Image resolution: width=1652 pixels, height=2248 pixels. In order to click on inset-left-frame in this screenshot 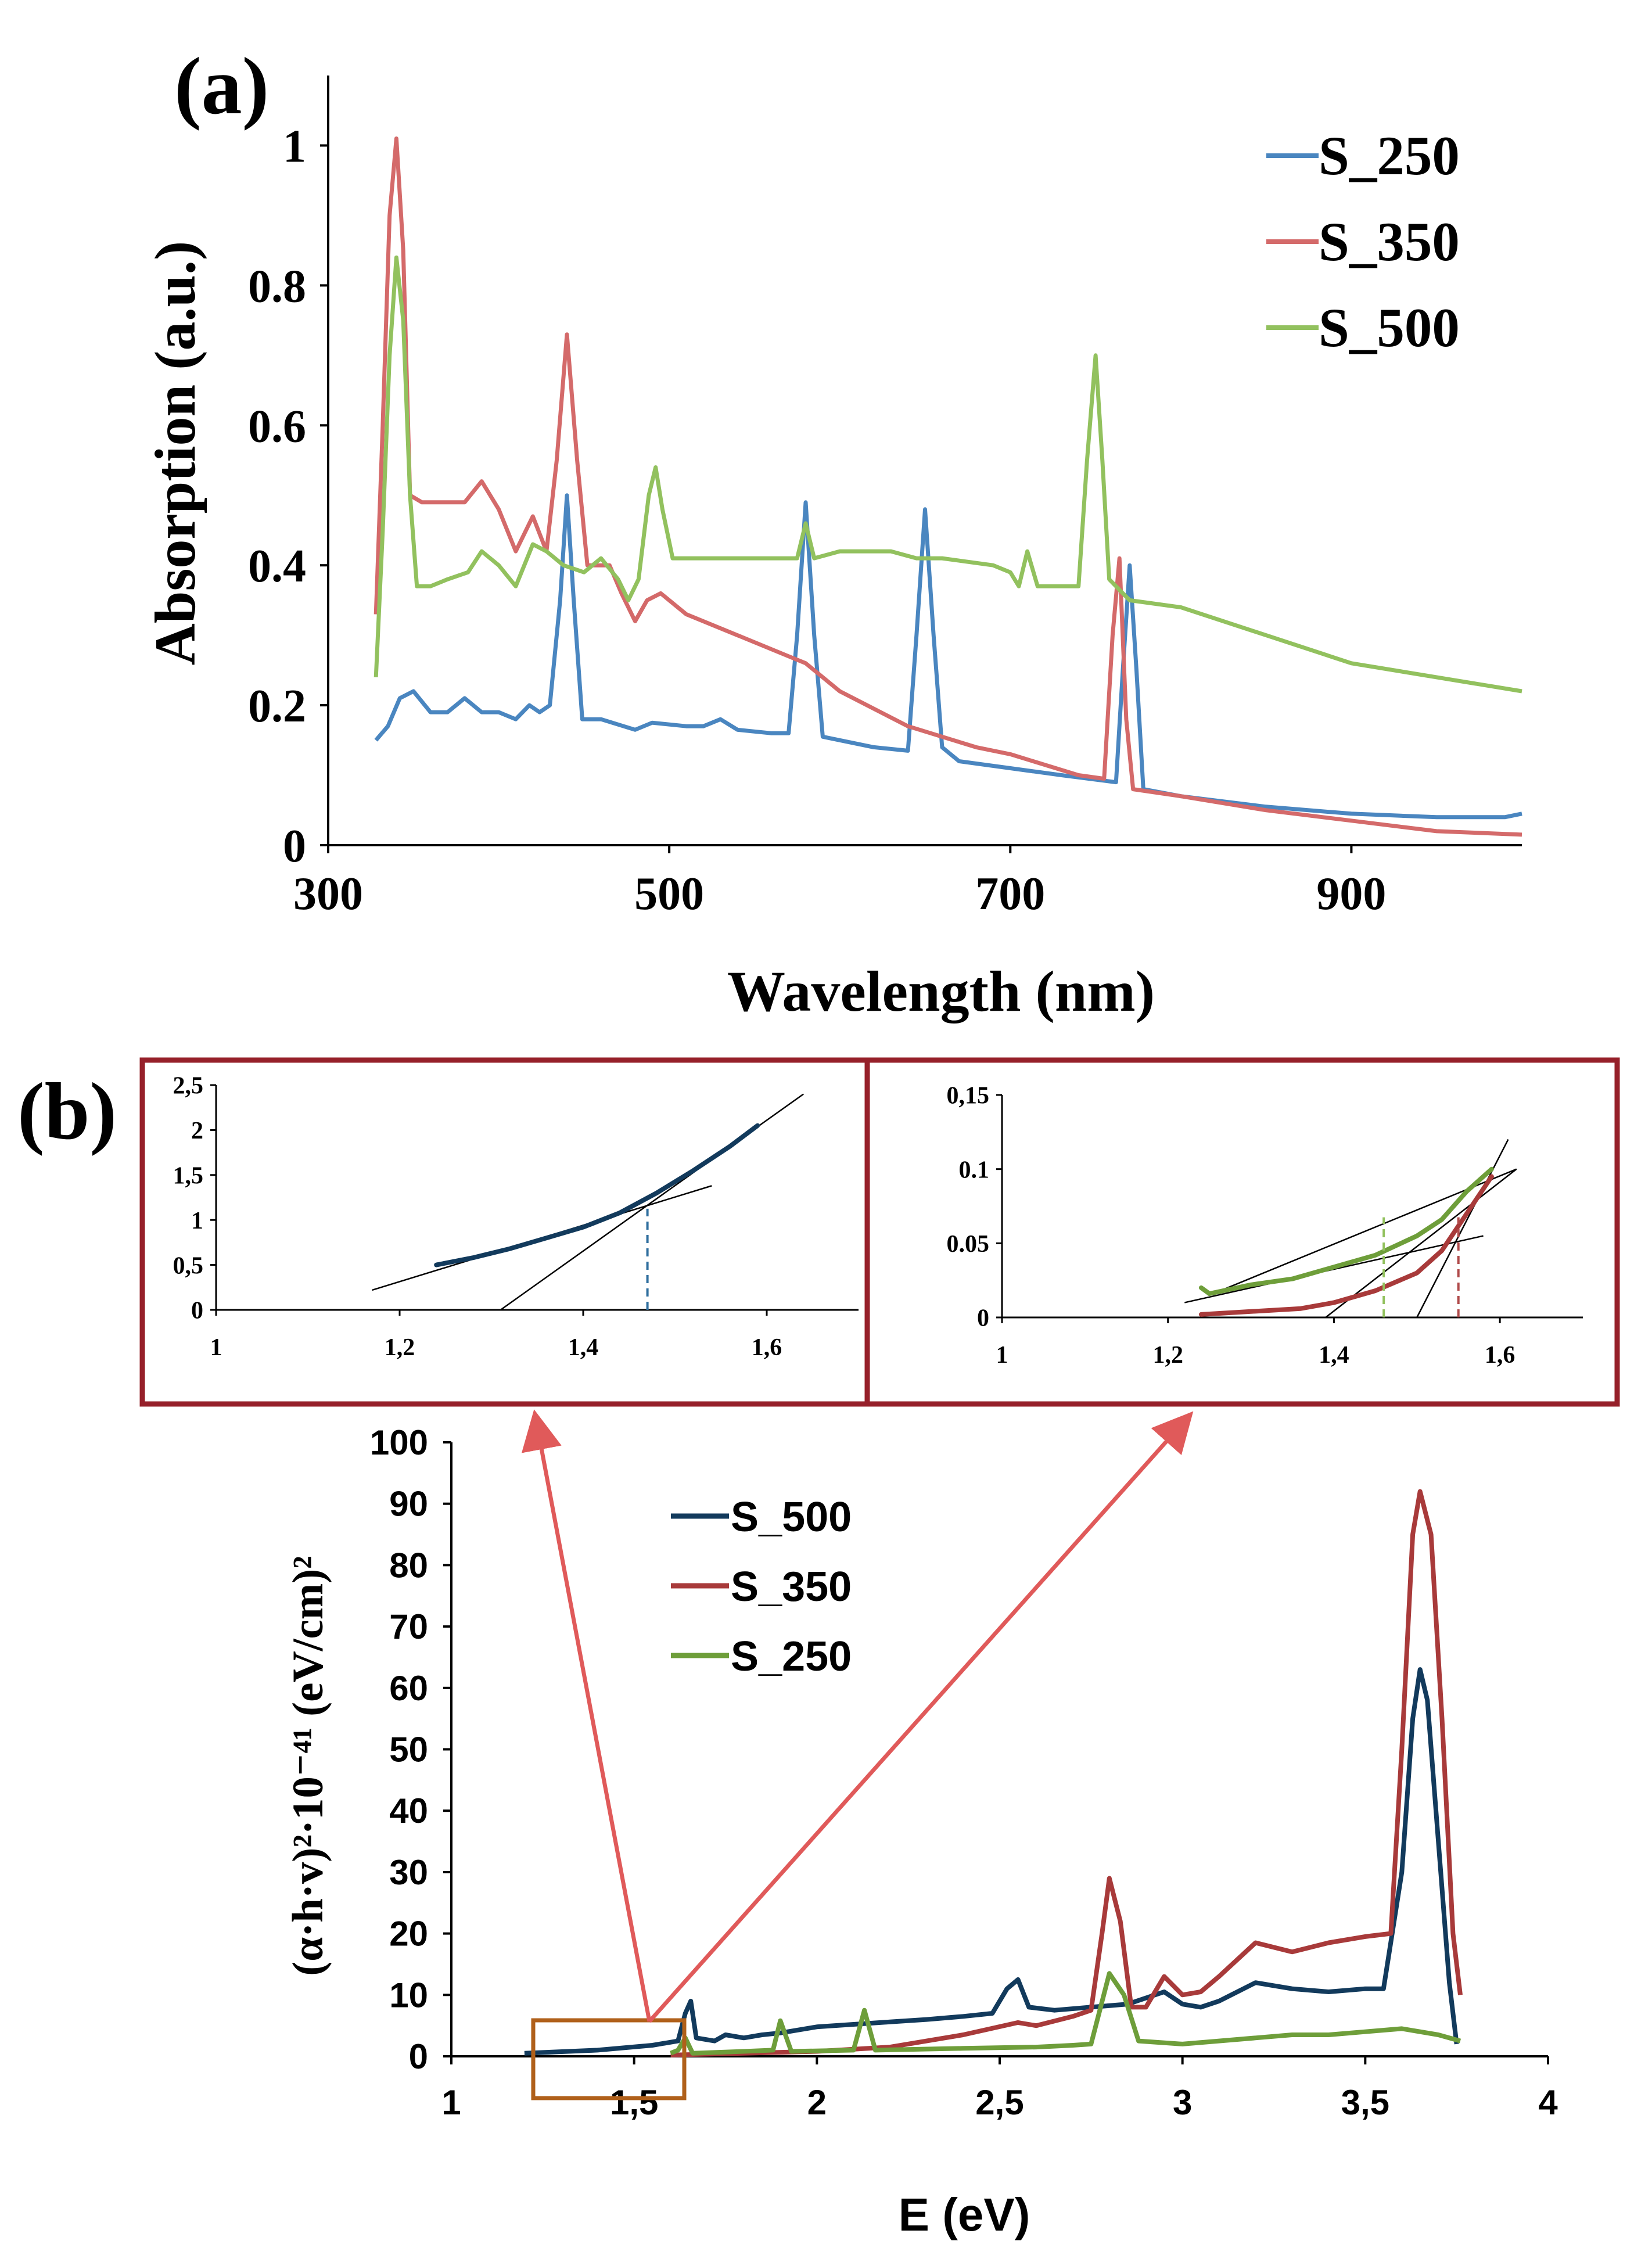, I will do `click(504, 1232)`.